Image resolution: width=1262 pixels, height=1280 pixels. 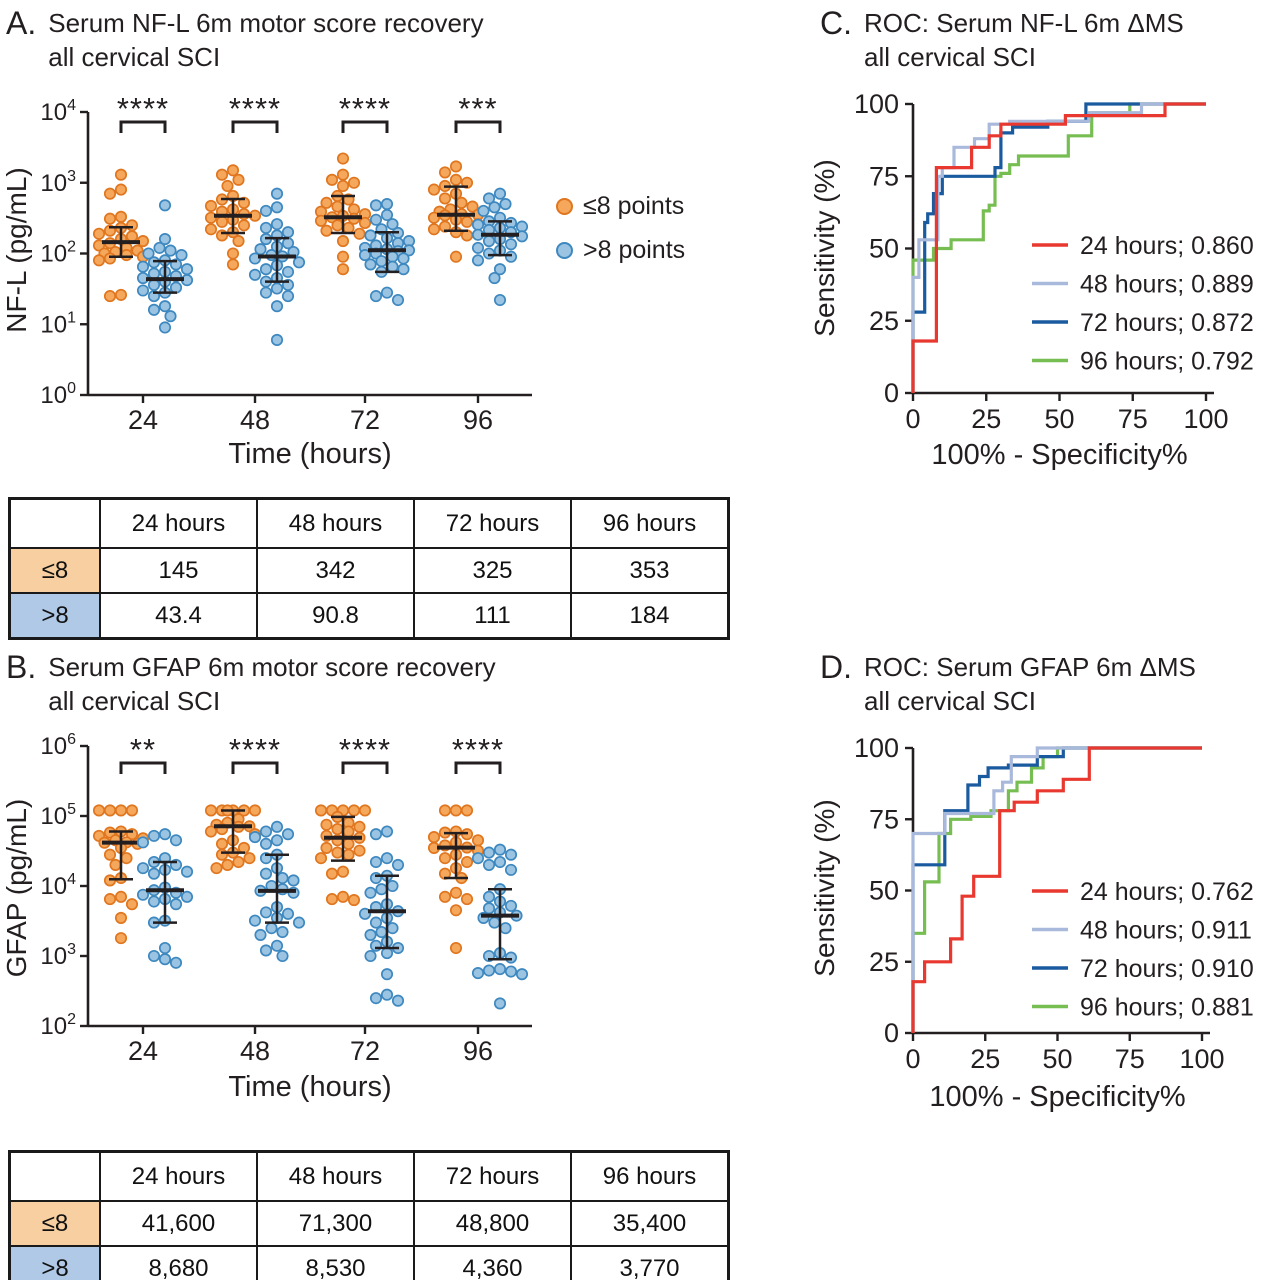 What do you see at coordinates (650, 570) in the screenshot?
I see `table-cell-value: 353` at bounding box center [650, 570].